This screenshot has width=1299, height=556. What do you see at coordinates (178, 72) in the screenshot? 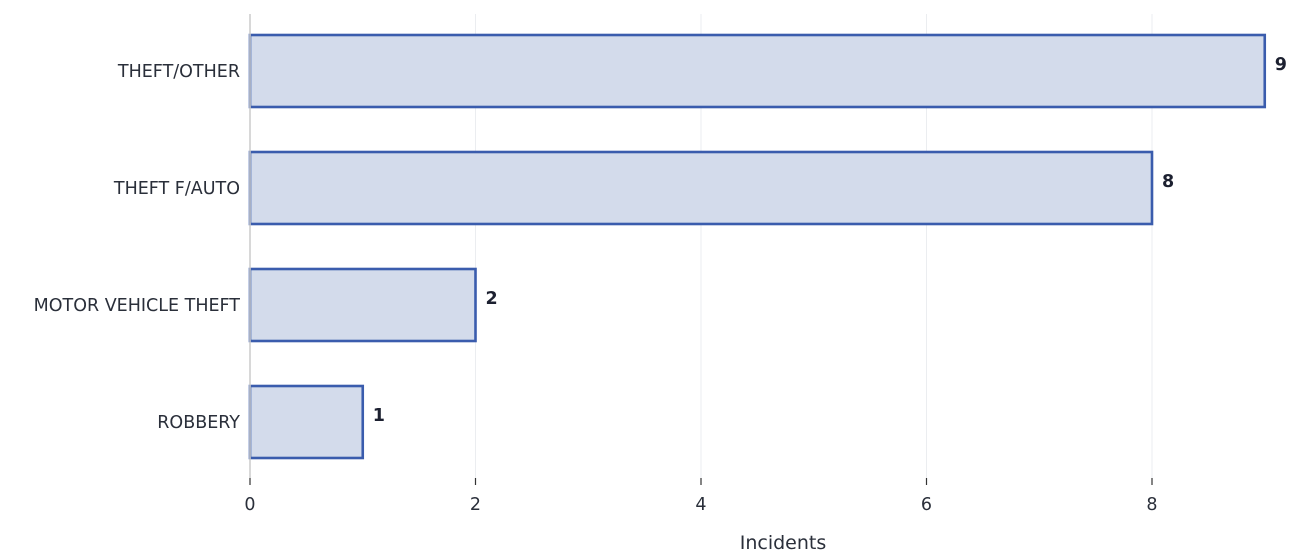
I see `category-label: THEFT/OTHER` at bounding box center [178, 72].